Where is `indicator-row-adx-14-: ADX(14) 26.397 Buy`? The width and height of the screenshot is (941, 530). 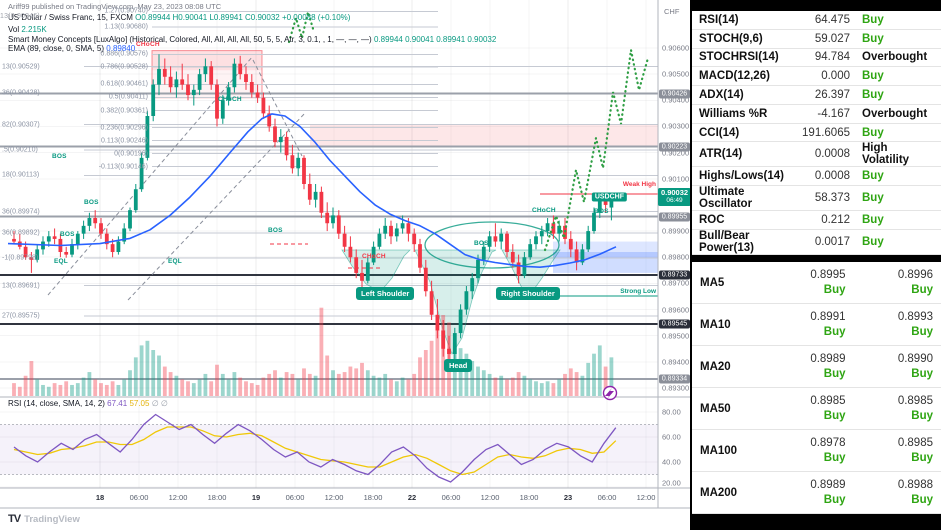 indicator-row-adx-14-: ADX(14) 26.397 Buy is located at coordinates (816, 95).